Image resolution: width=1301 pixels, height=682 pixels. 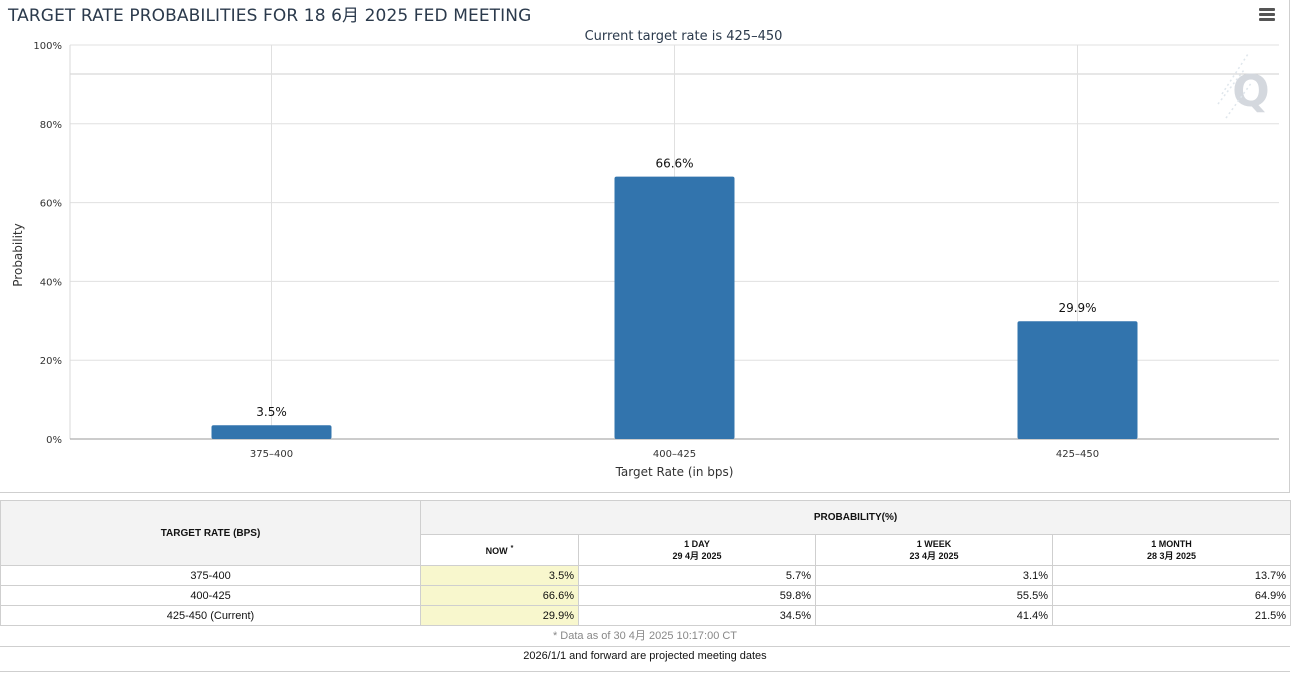 What do you see at coordinates (1171, 595) in the screenshot?
I see `cell-1-month: 64.9%` at bounding box center [1171, 595].